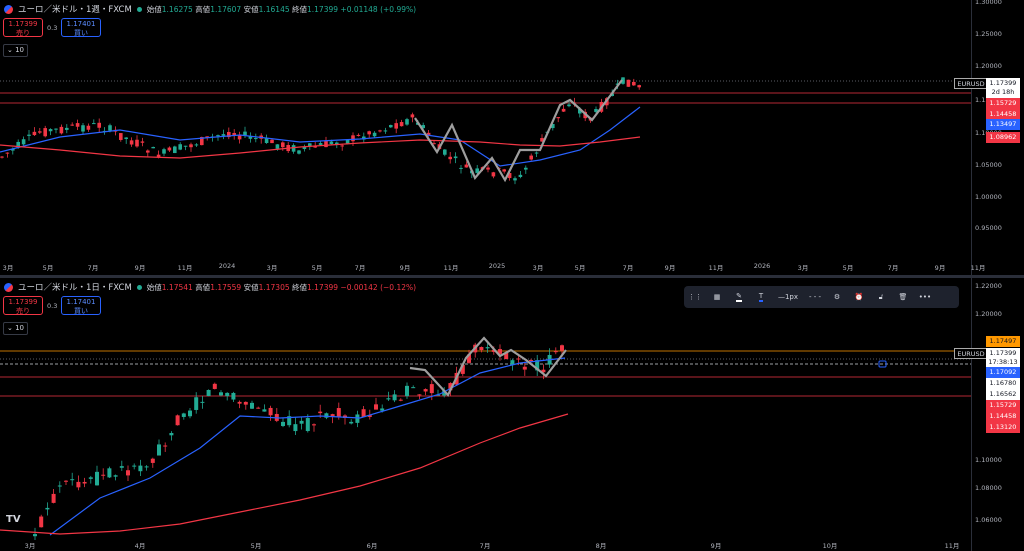 The height and width of the screenshot is (551, 1024). What do you see at coordinates (739, 297) in the screenshot?
I see `line-color-icon: ✎` at bounding box center [739, 297].